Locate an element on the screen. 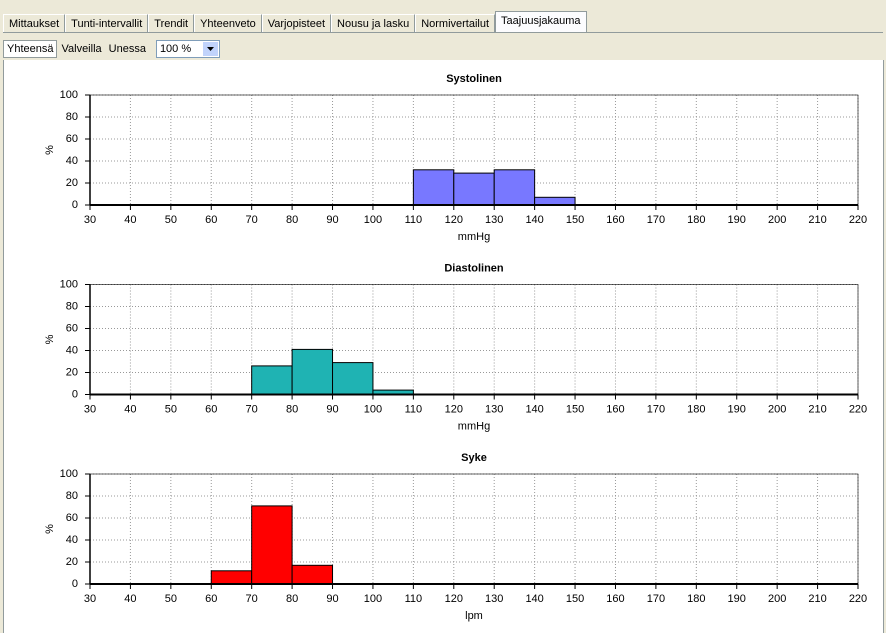 The image size is (886, 633). tab: Mittaukset is located at coordinates (34, 23).